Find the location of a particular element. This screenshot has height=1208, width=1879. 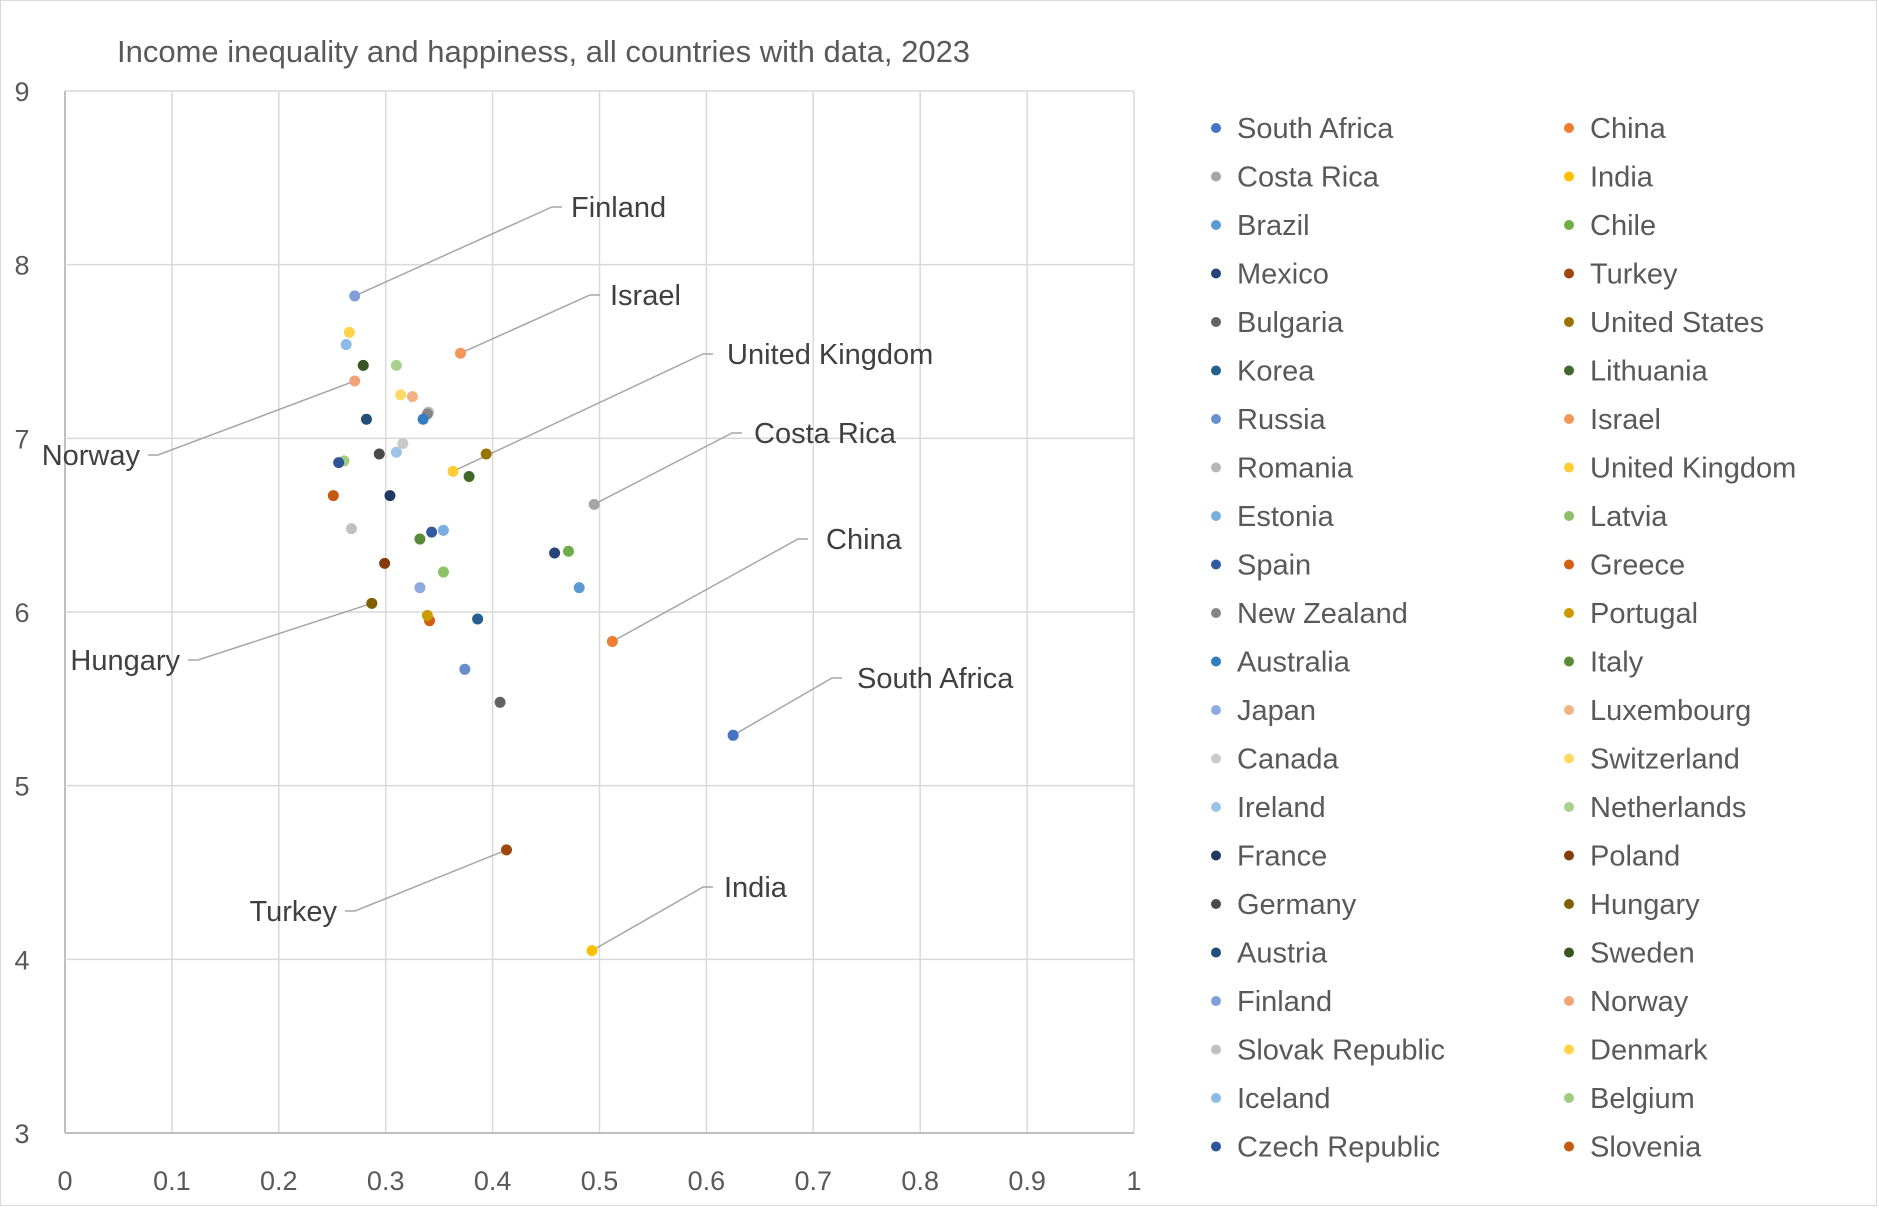

y-tick-label: 5 is located at coordinates (21, 787).